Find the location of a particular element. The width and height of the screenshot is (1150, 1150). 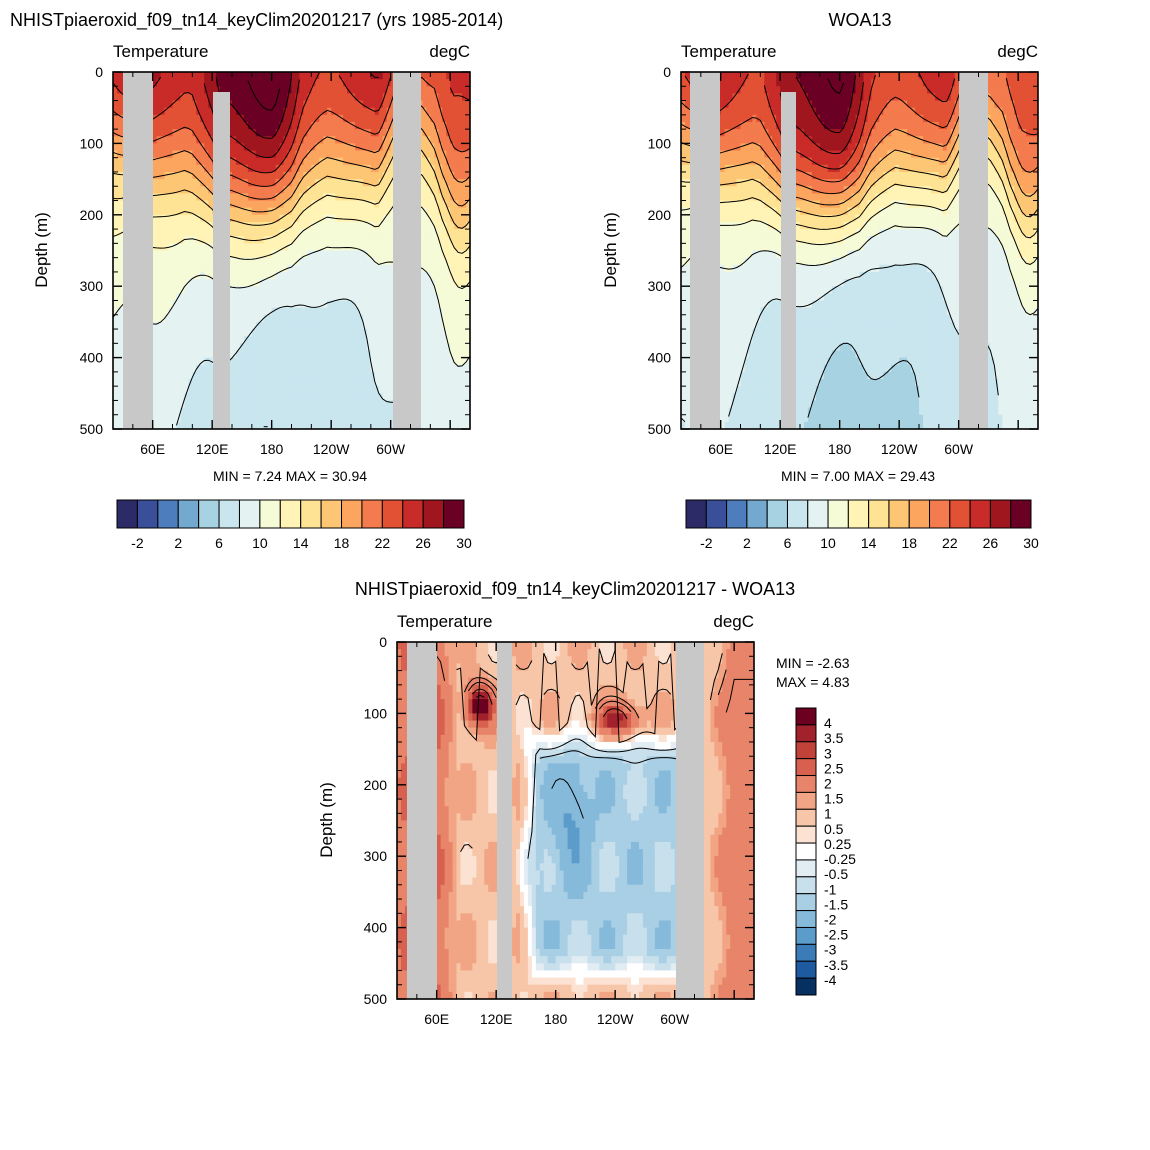

colorbar-model: -2 2 6 10 14 18 22 26 30 is located at coordinates (294, 525).